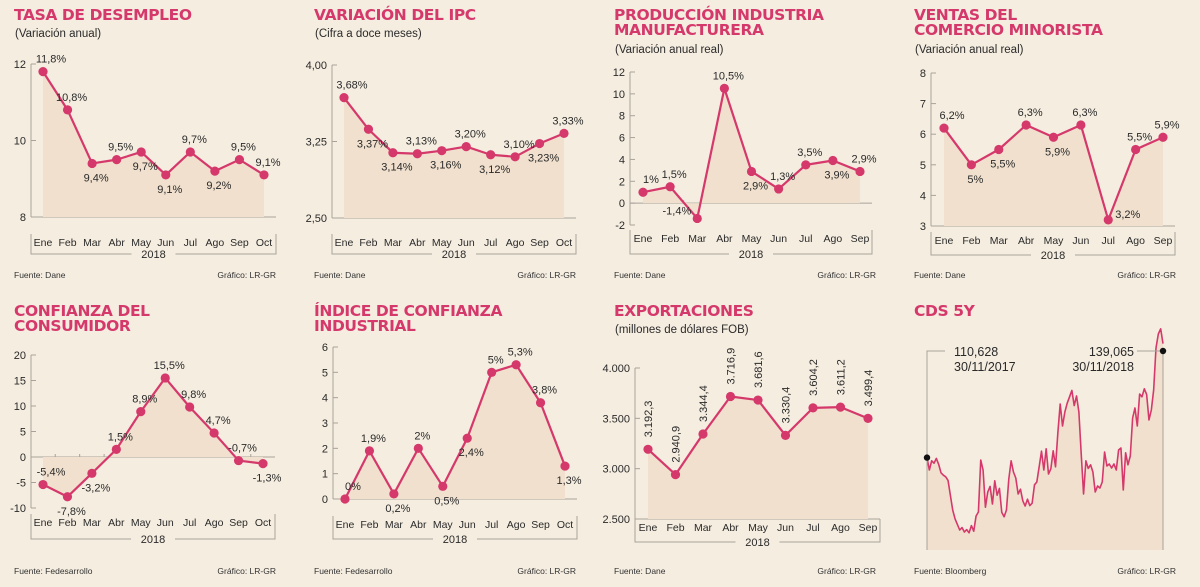 The height and width of the screenshot is (587, 1200). Describe the element at coordinates (728, 76) in the screenshot. I see `data-label: 10,5%` at that location.